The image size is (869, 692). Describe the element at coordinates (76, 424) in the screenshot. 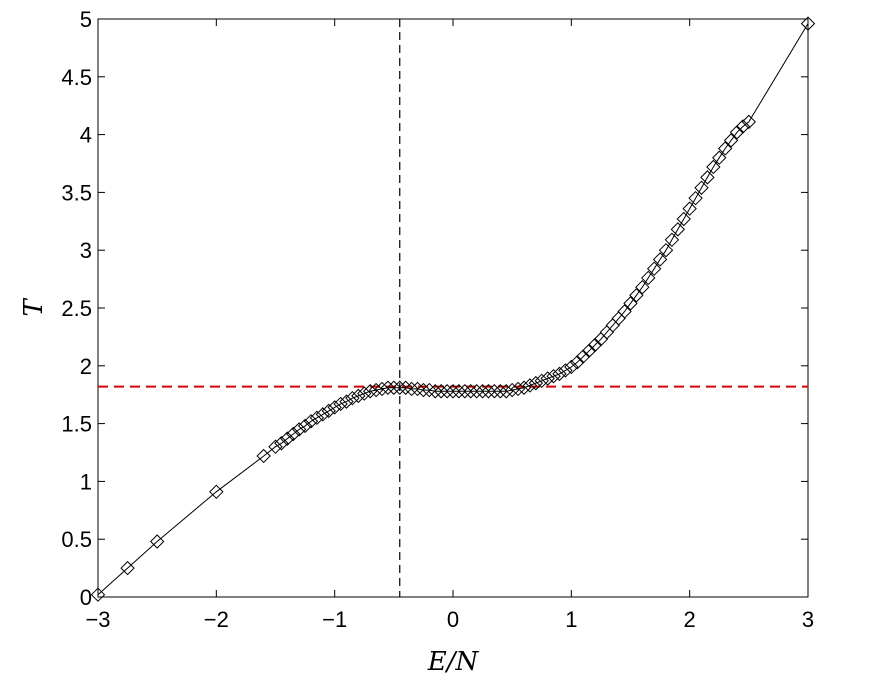

I see `y-tick-label: 1.5` at that location.